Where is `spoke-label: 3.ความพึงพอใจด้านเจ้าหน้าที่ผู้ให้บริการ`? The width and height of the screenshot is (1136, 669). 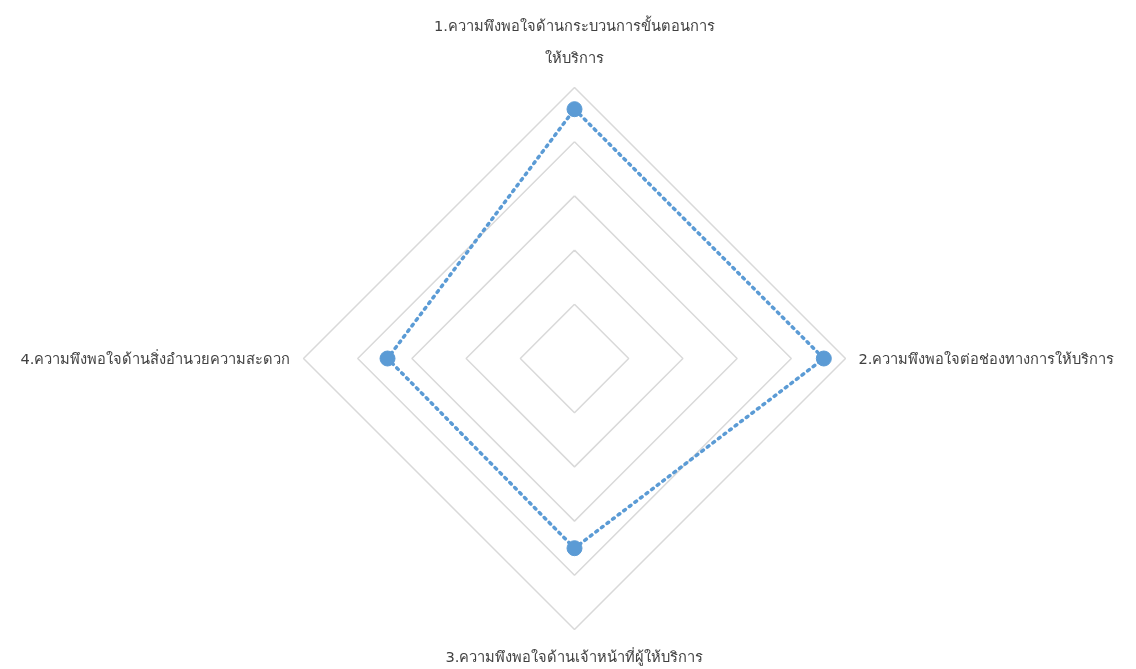
spoke-label: 3.ความพึงพอใจด้านเจ้าหน้าที่ผู้ให้บริการ is located at coordinates (574, 657).